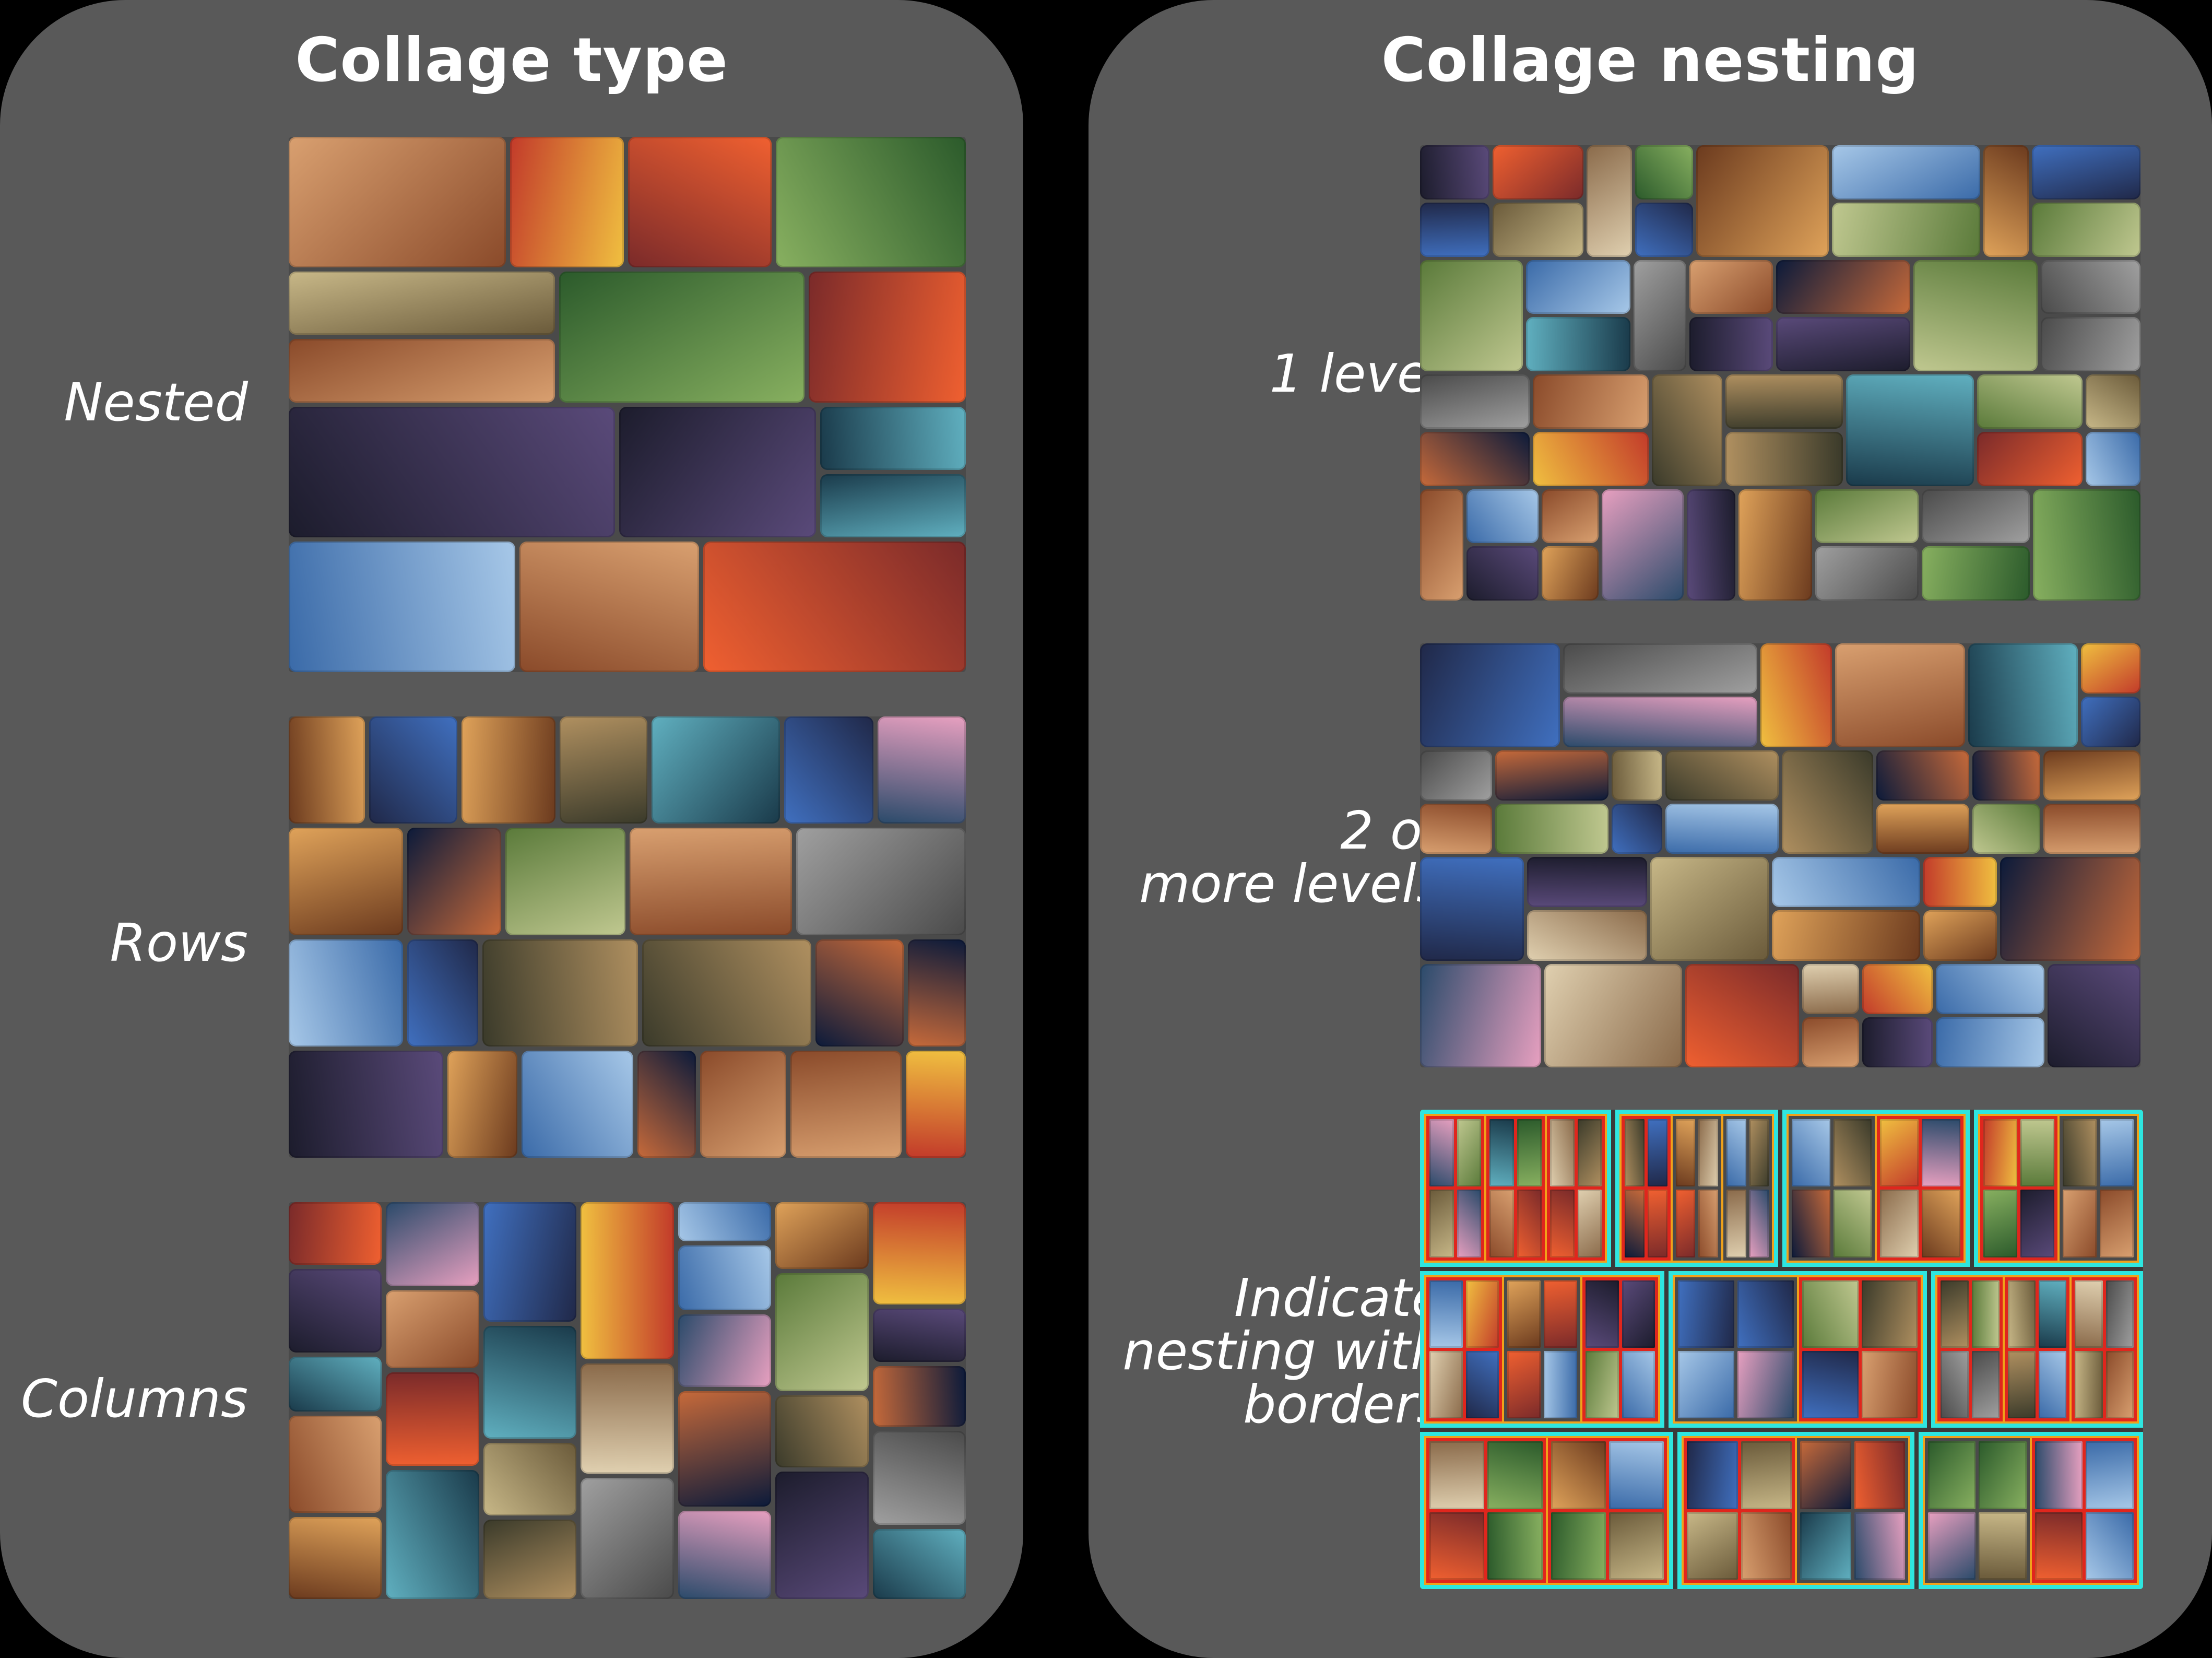 This screenshot has width=2212, height=1658. Describe the element at coordinates (627, 1400) in the screenshot. I see `columns-collage` at that location.